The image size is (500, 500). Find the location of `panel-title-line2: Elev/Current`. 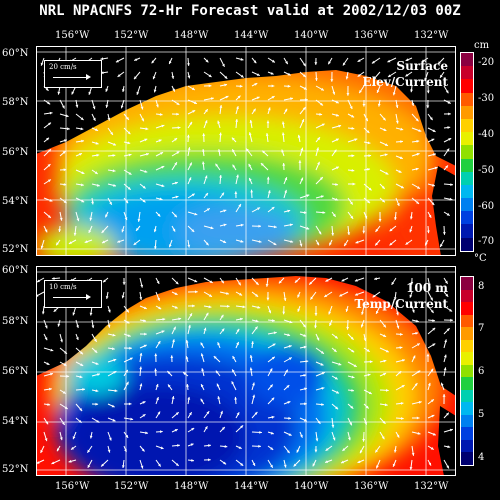

panel-title-line2: Elev/Current is located at coordinates (405, 82).